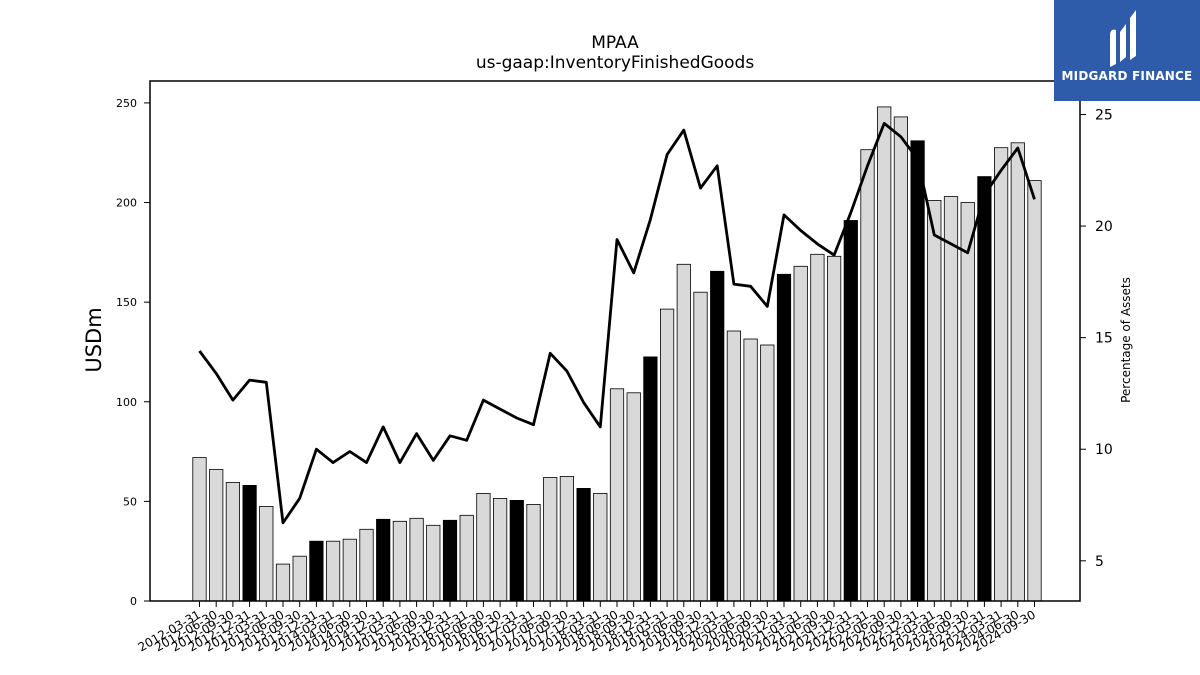 Image resolution: width=1200 pixels, height=675 pixels. I want to click on y-tick-label: 0, so click(133, 601).